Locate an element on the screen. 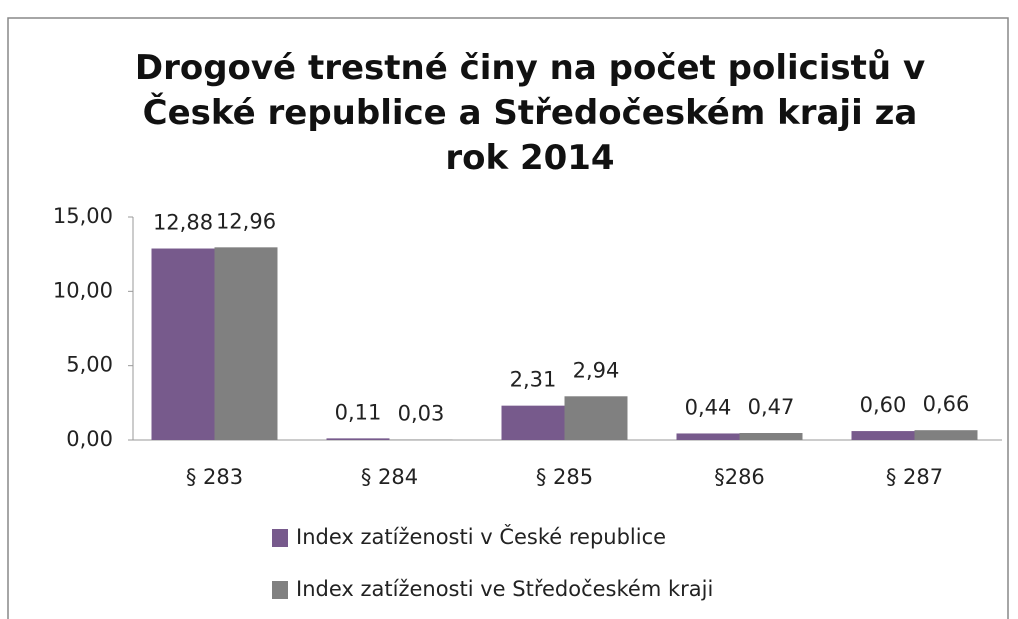  y-tick-label: 5,00 is located at coordinates (89, 365).